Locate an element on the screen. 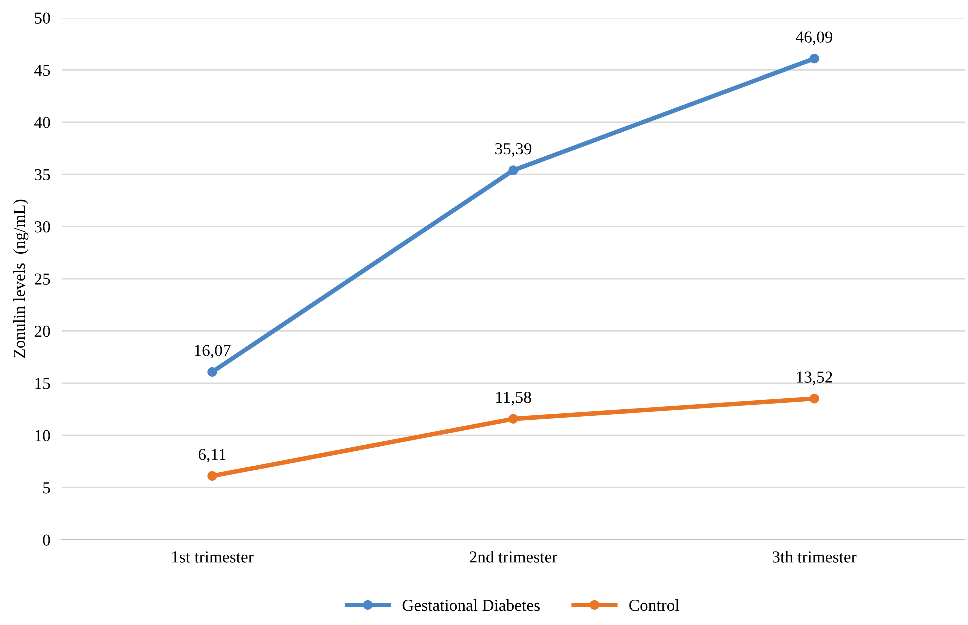 The height and width of the screenshot is (625, 968). y-tick-label: 40 is located at coordinates (42, 122).